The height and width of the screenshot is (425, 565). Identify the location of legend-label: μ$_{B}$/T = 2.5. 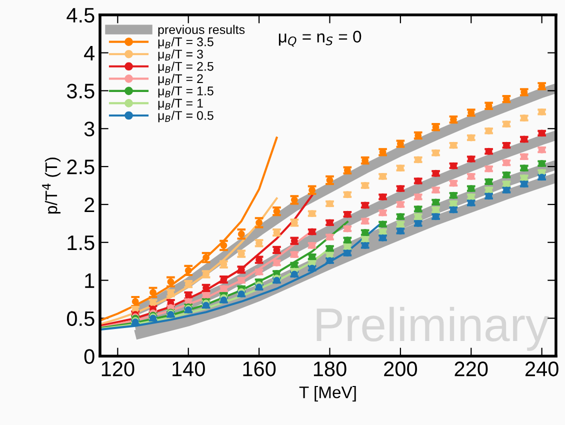
(186, 68).